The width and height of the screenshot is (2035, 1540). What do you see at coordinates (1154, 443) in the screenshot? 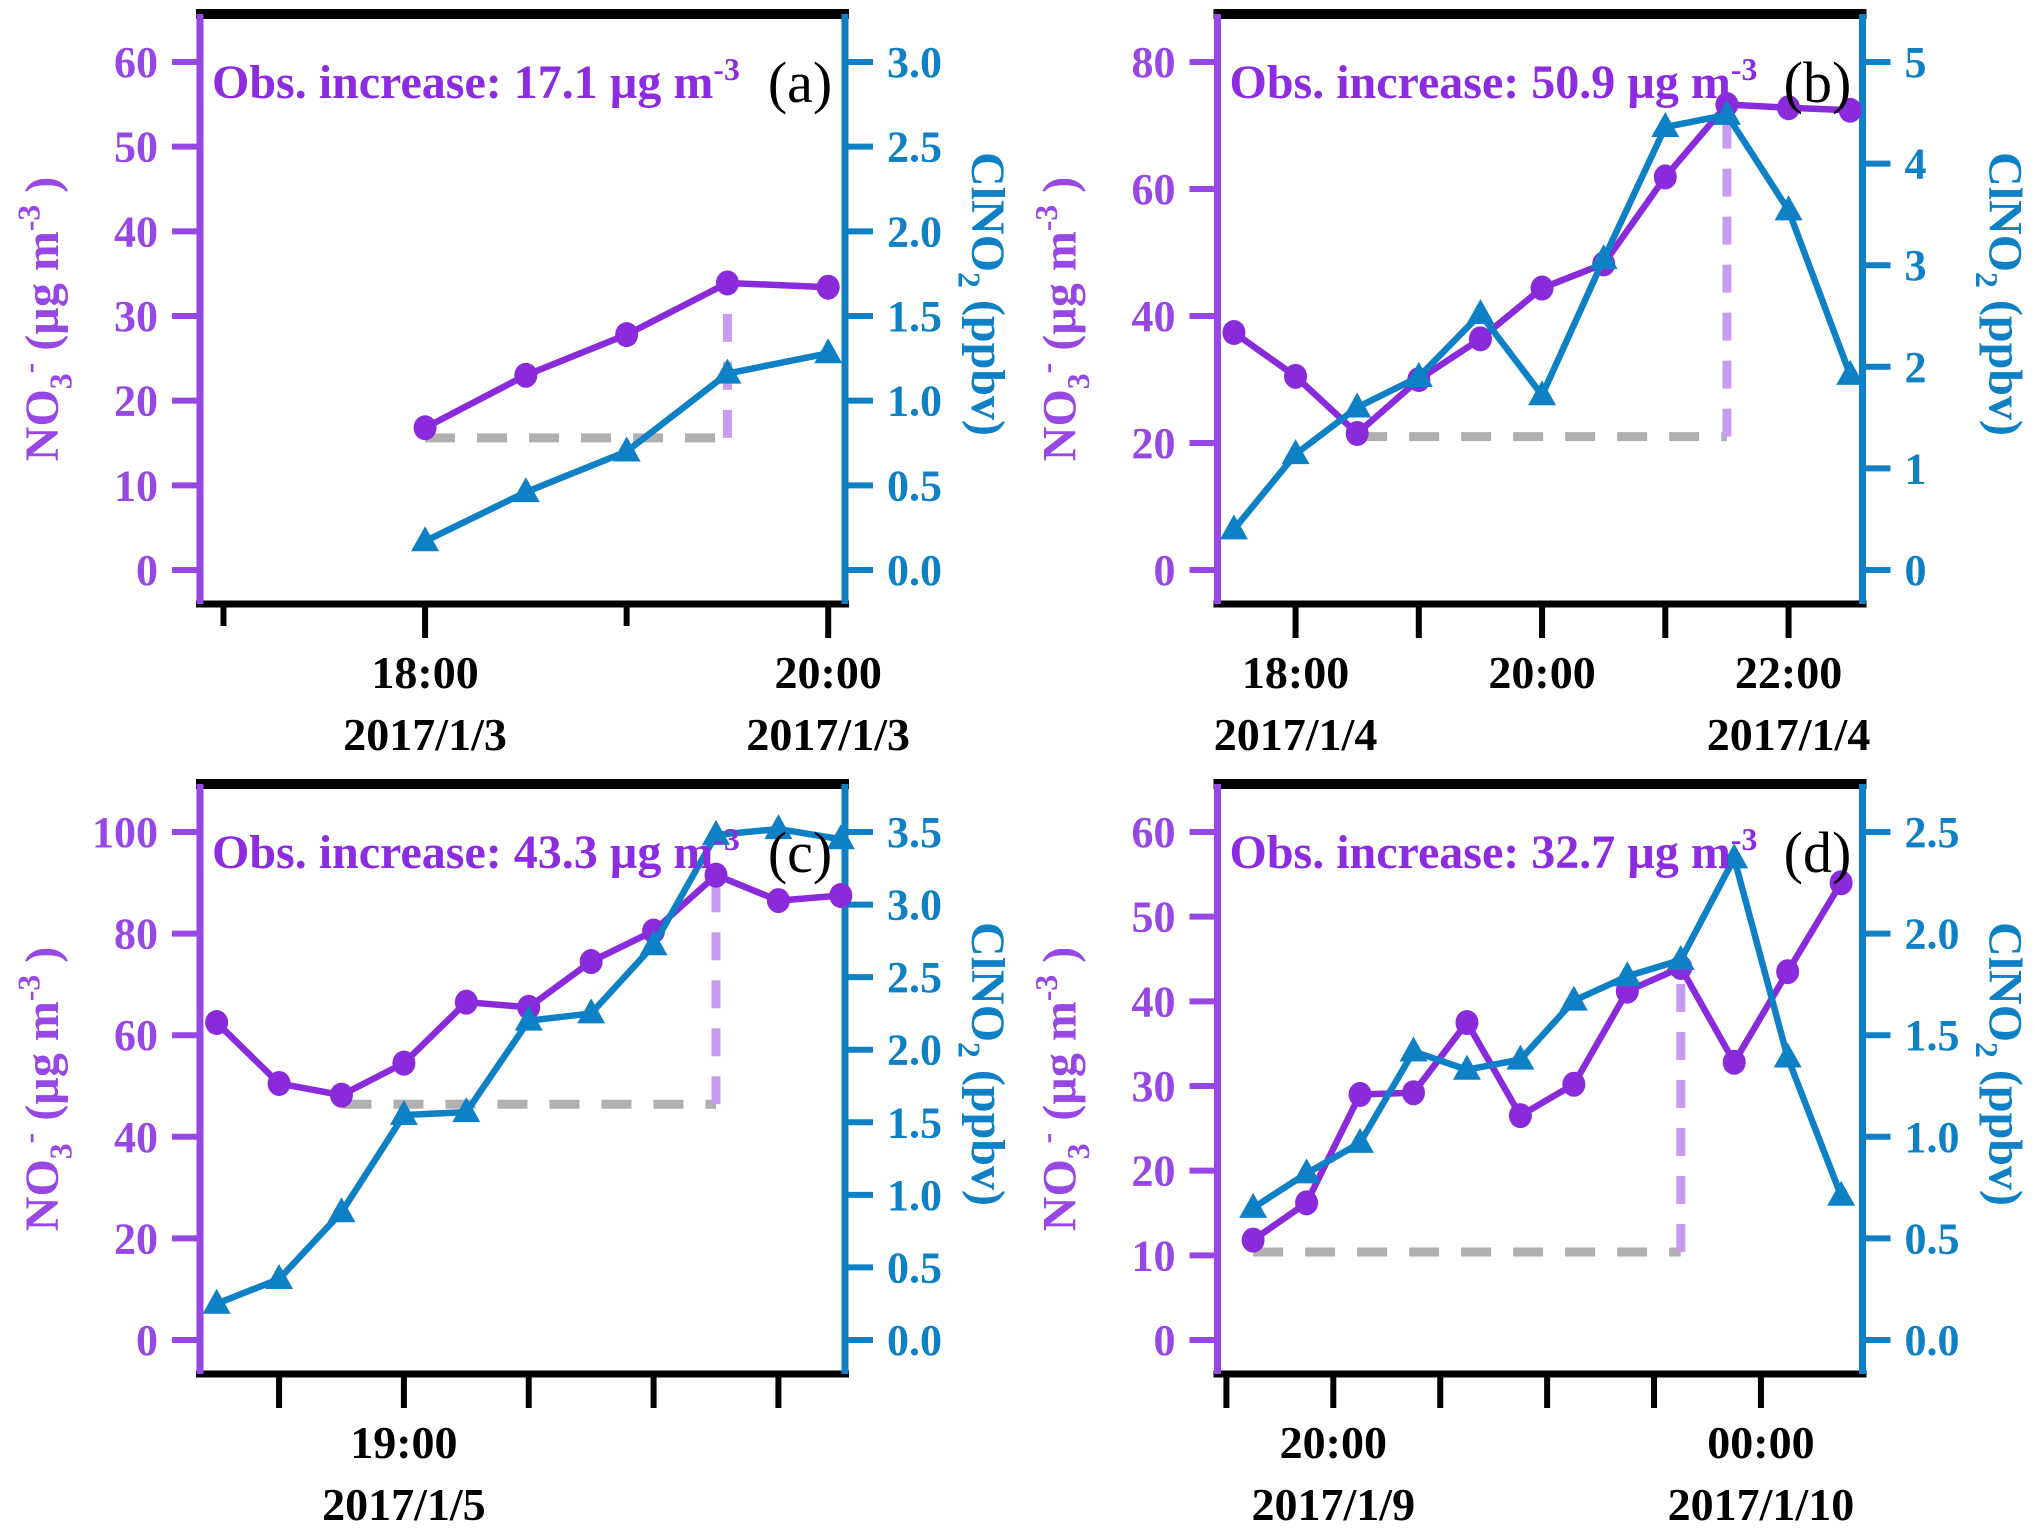
I see `left-axis-tick-label: 20` at bounding box center [1154, 443].